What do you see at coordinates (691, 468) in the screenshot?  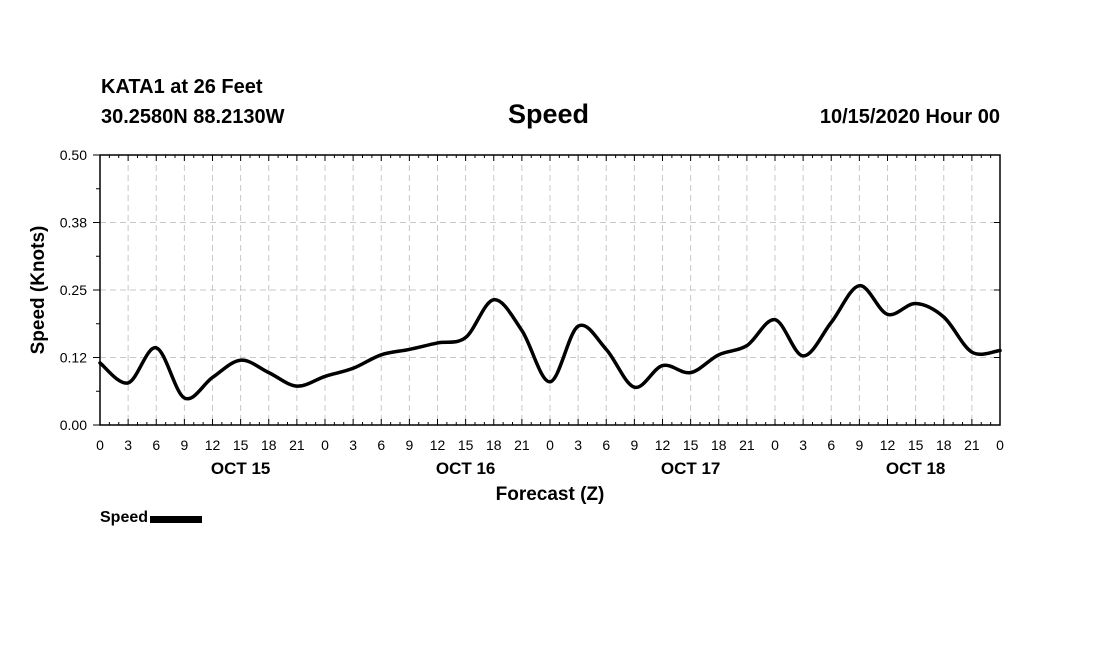 I see `date-label: OCT 17` at bounding box center [691, 468].